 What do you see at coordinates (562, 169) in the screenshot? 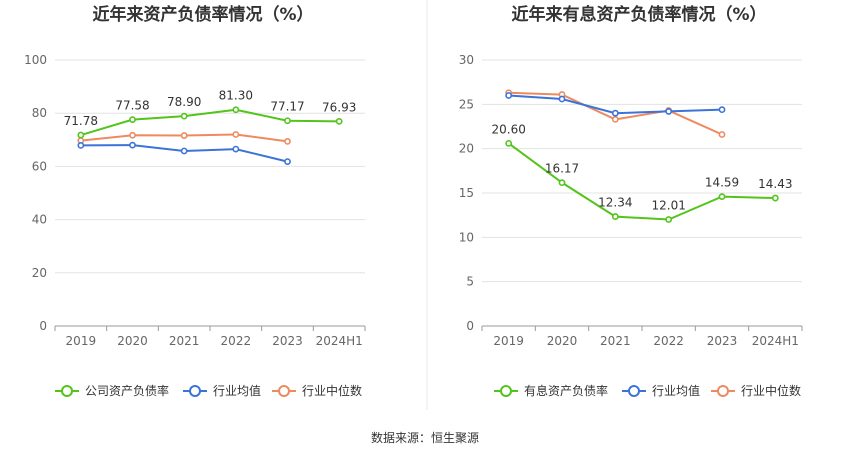
I see `data-label: 16.17` at bounding box center [562, 169].